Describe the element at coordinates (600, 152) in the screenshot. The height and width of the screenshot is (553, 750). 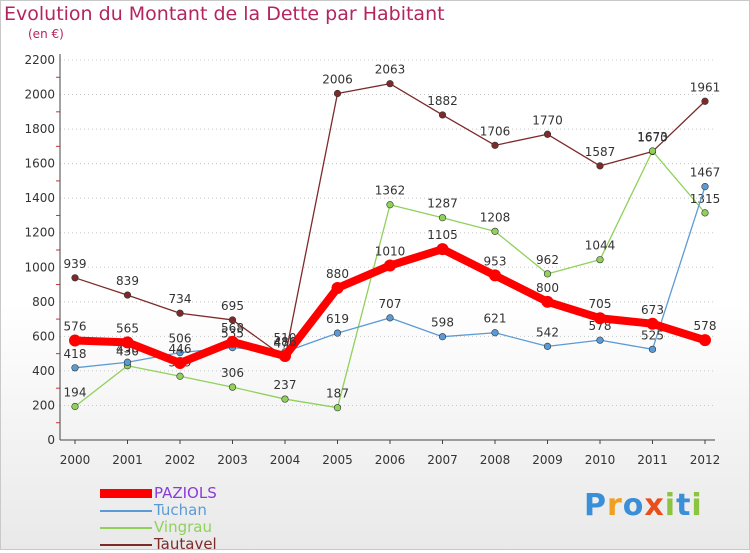
I see `data-label: 1587` at that location.